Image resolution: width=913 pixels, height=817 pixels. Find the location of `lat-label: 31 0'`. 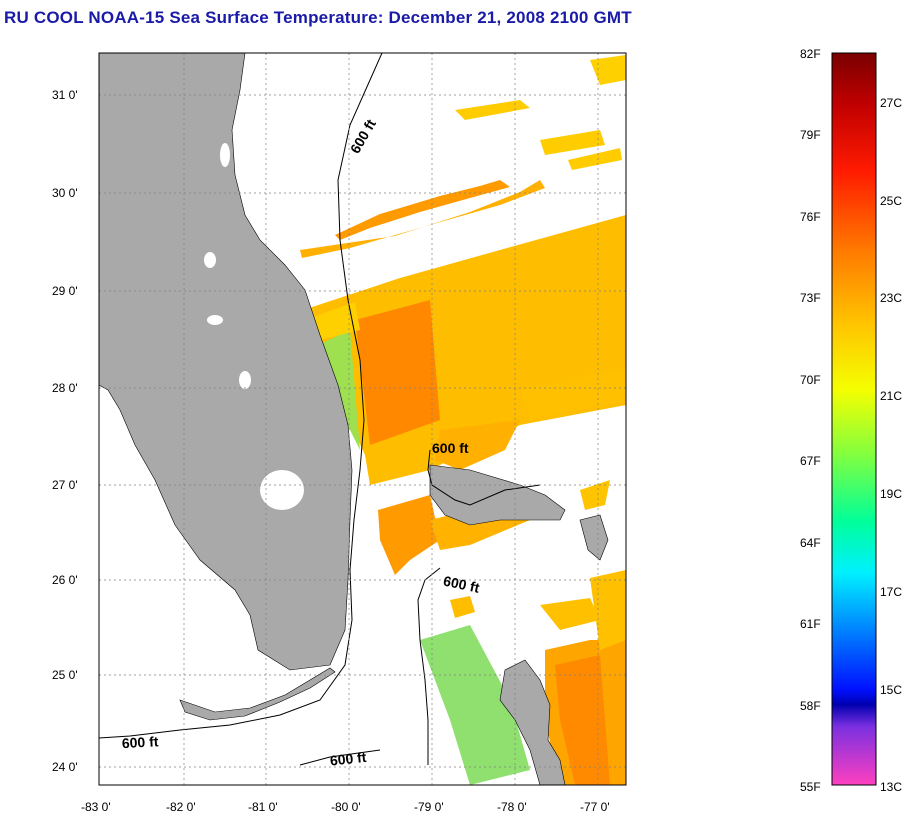

lat-label: 31 0' is located at coordinates (65, 95).